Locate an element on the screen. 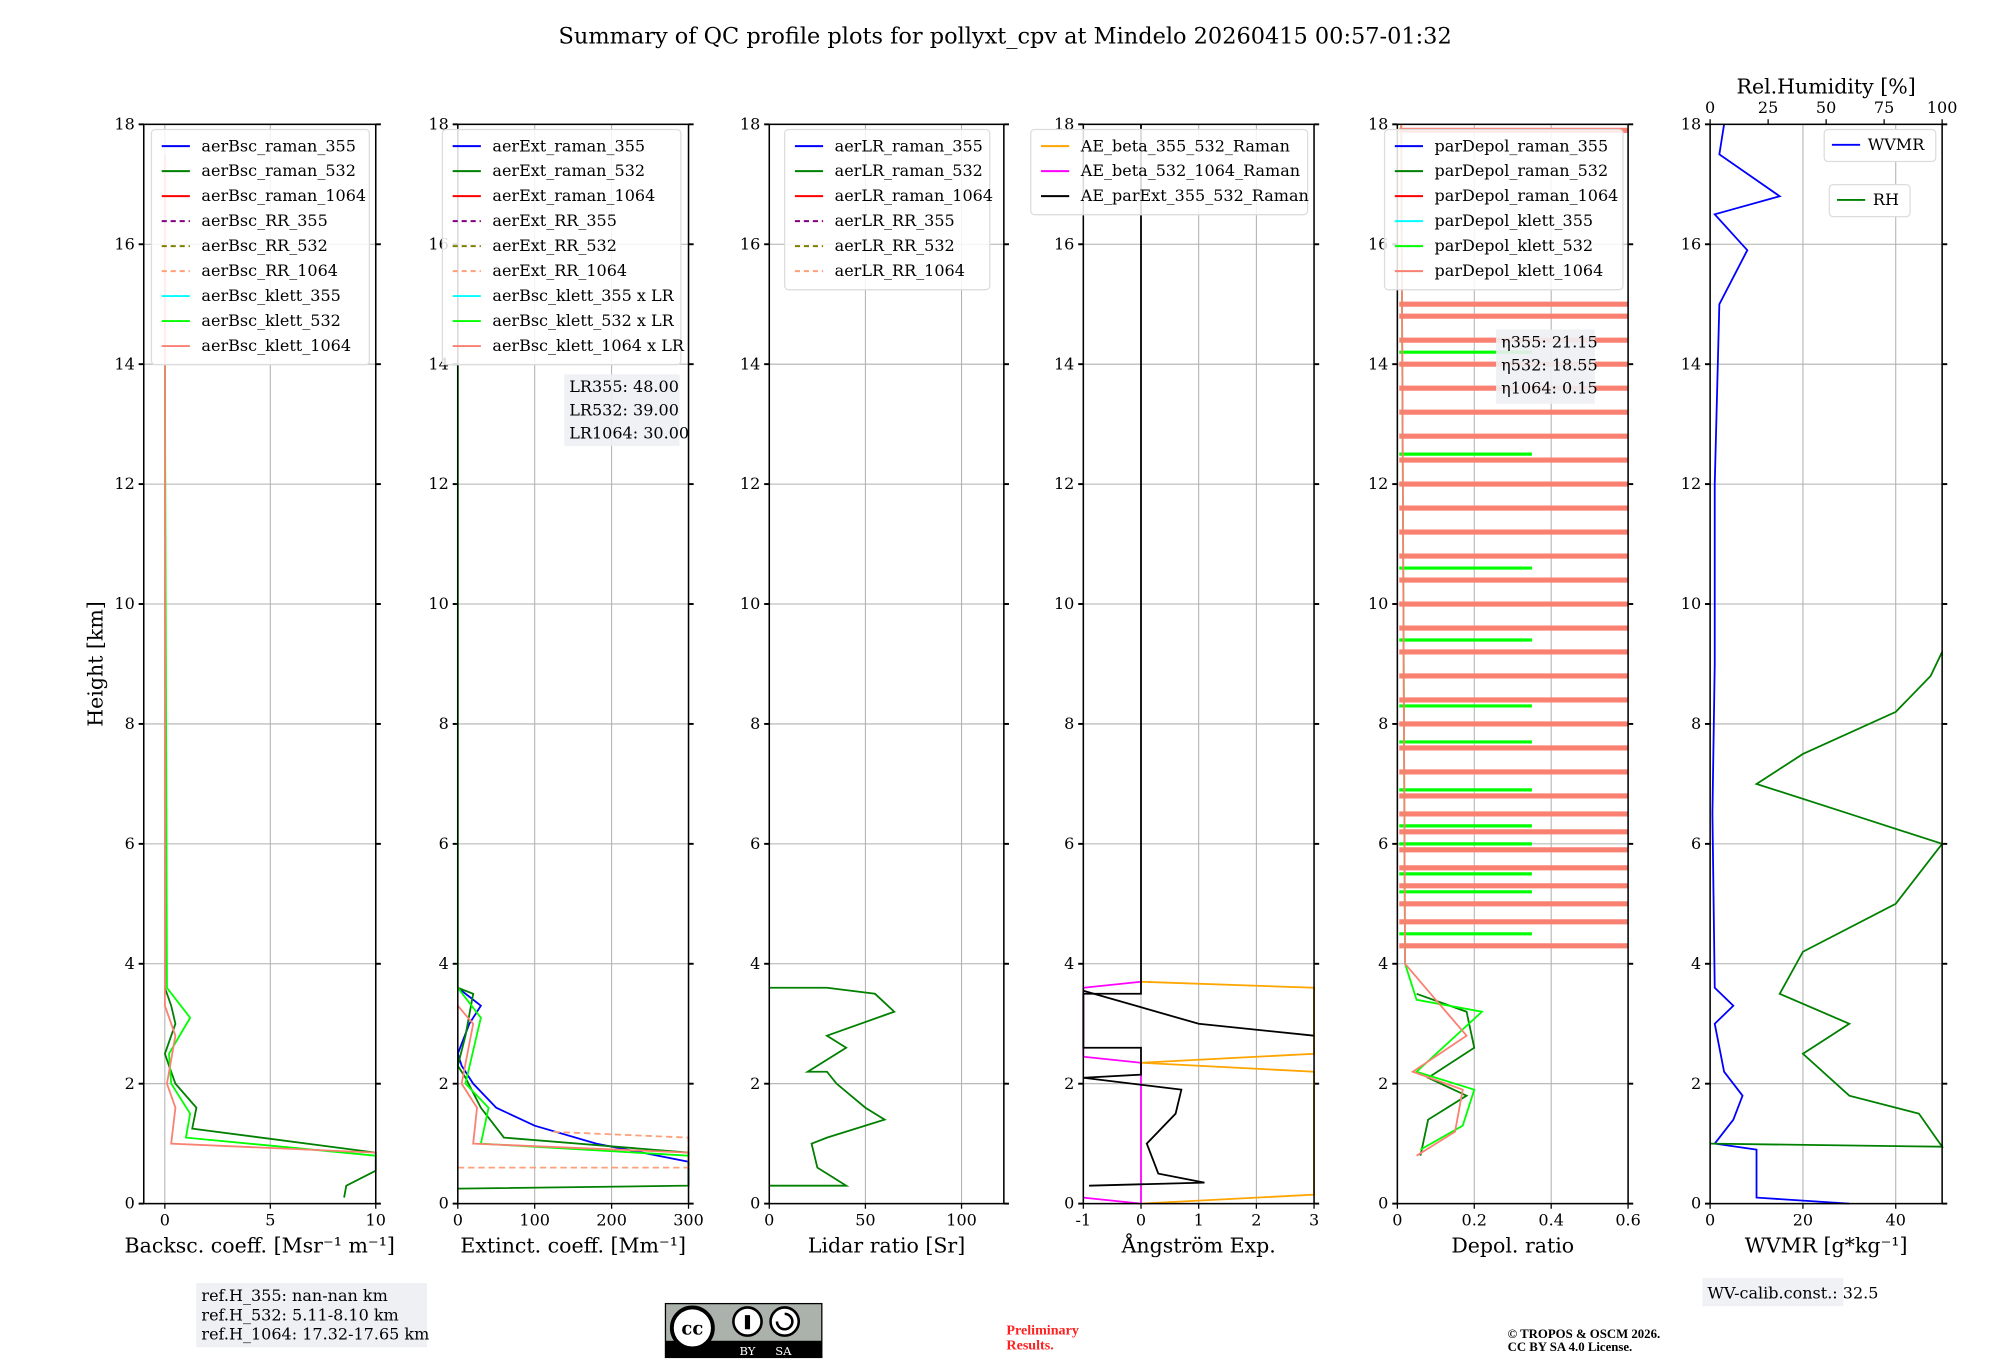 This screenshot has height=1360, width=2000. legend-label: aerLR_raman_355 is located at coordinates (909, 145).